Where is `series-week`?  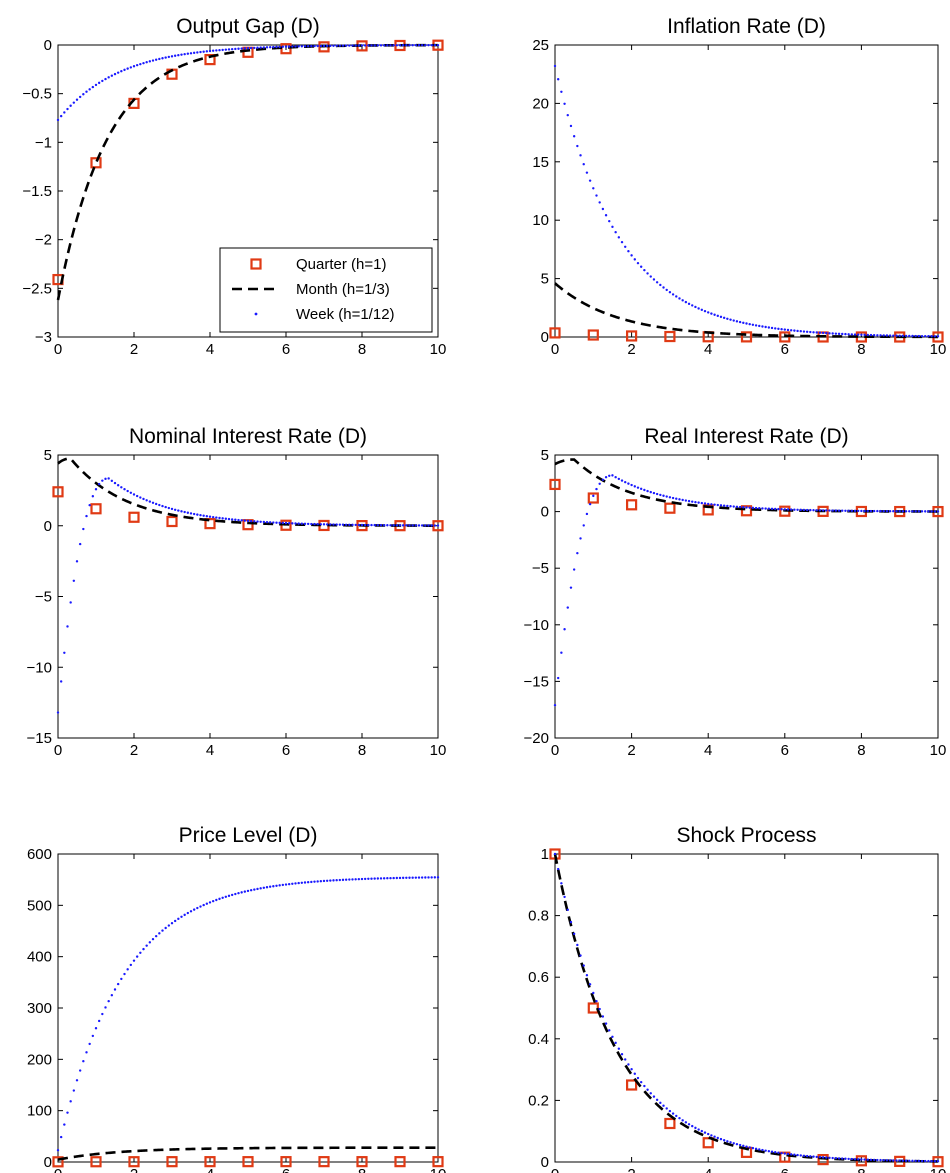
series-week is located at coordinates (746, 1007).